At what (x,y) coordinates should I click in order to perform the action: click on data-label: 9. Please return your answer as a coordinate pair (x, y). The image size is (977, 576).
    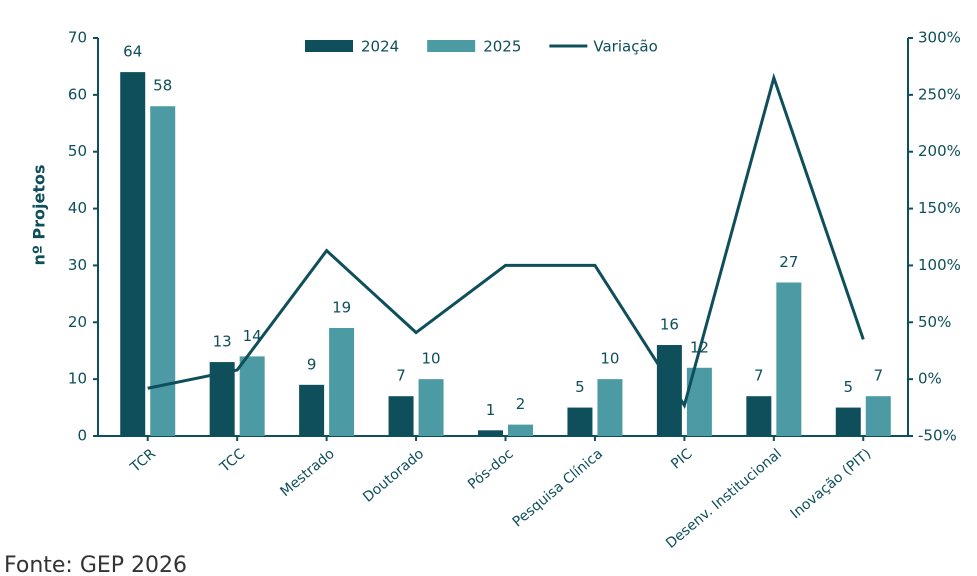
    Looking at the image, I should click on (312, 364).